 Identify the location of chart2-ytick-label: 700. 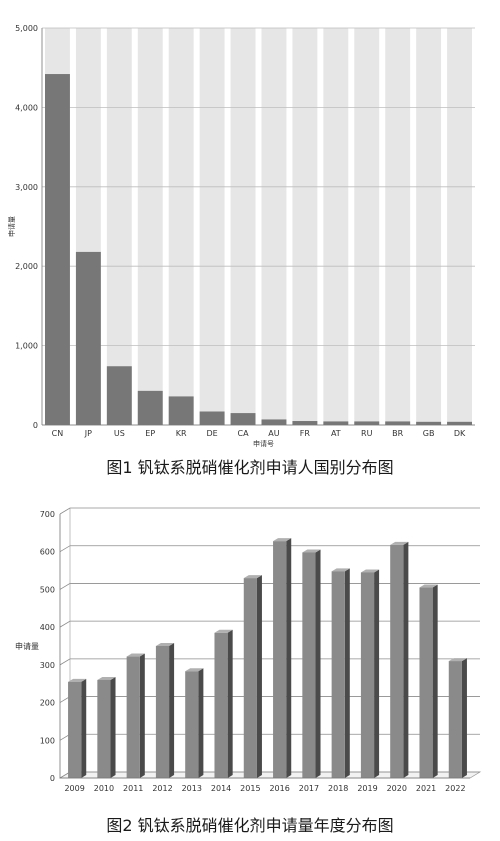
(47, 514).